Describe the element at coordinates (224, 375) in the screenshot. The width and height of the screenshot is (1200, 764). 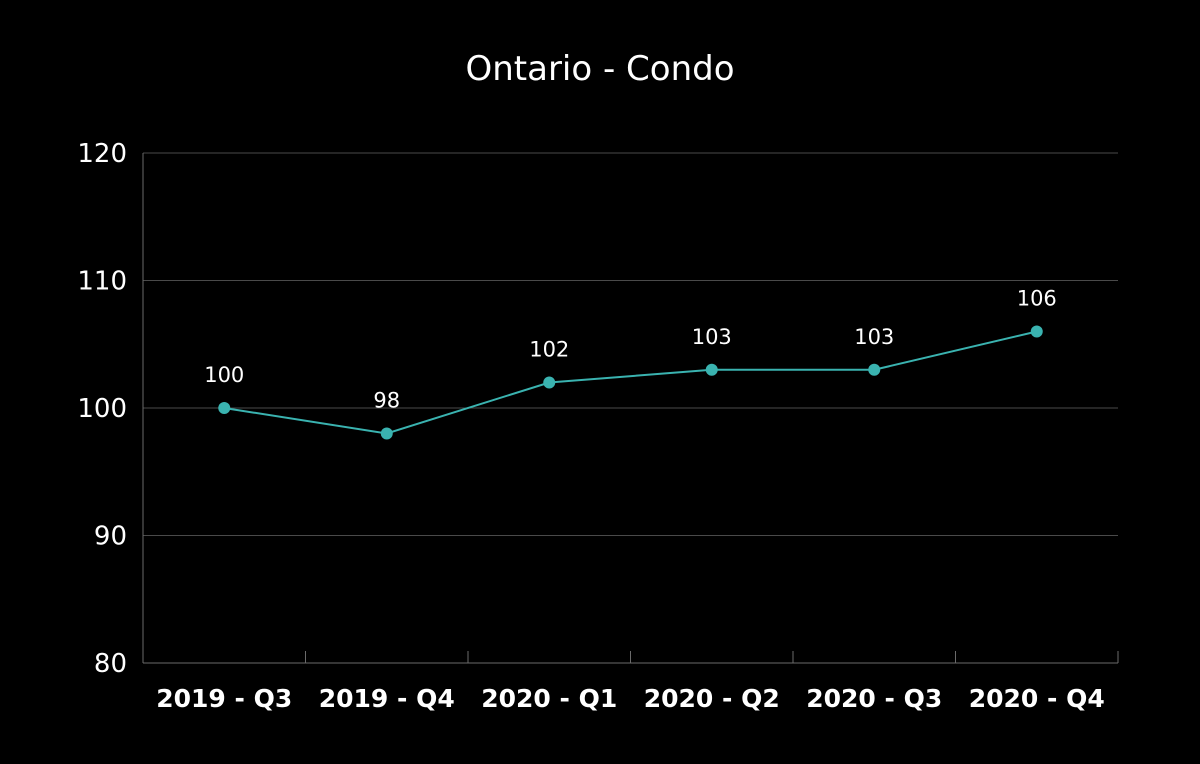
I see `data-label: 100` at that location.